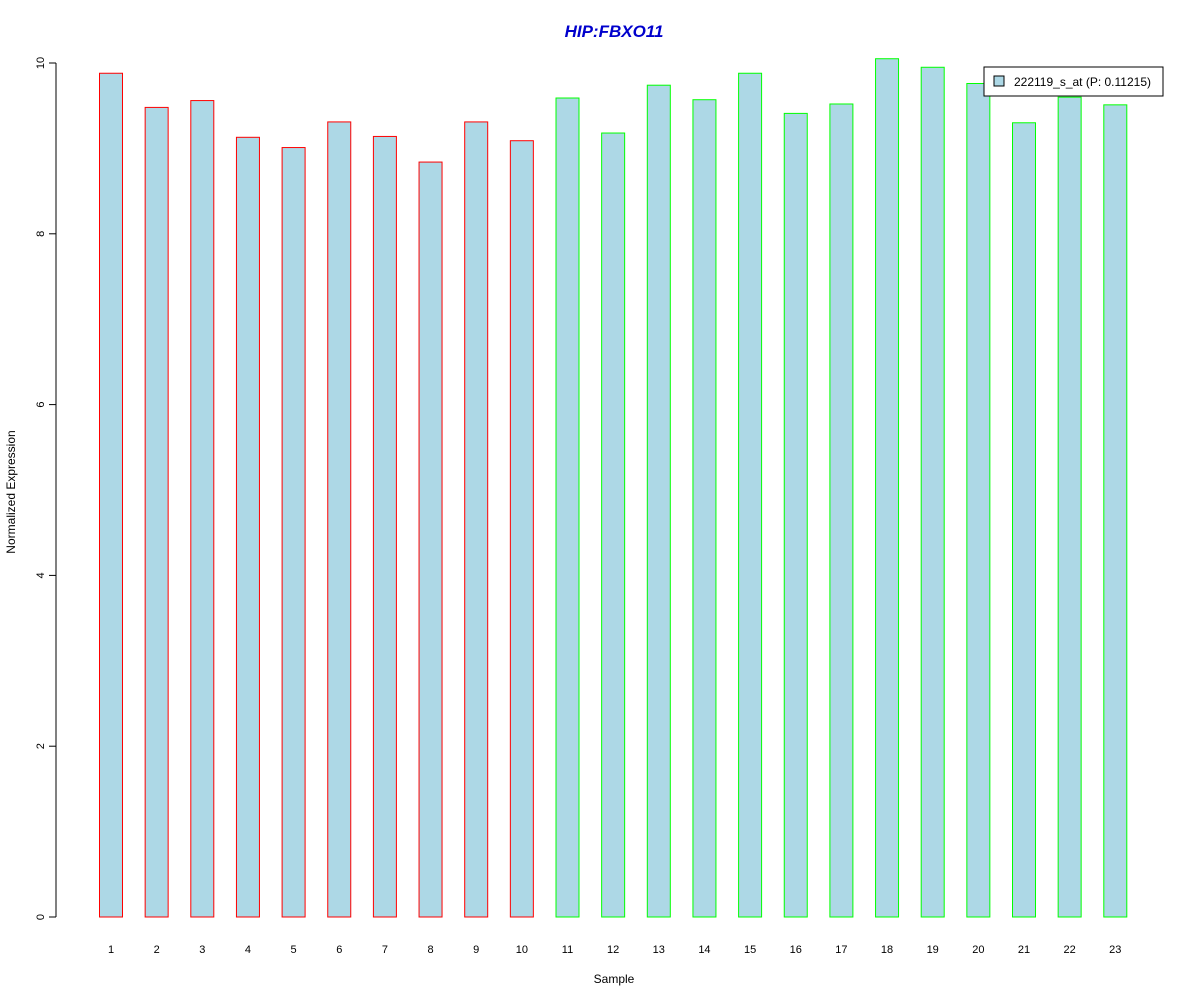 The height and width of the screenshot is (1000, 1200). What do you see at coordinates (841, 950) in the screenshot?
I see `x-tick-label: 17` at bounding box center [841, 950].